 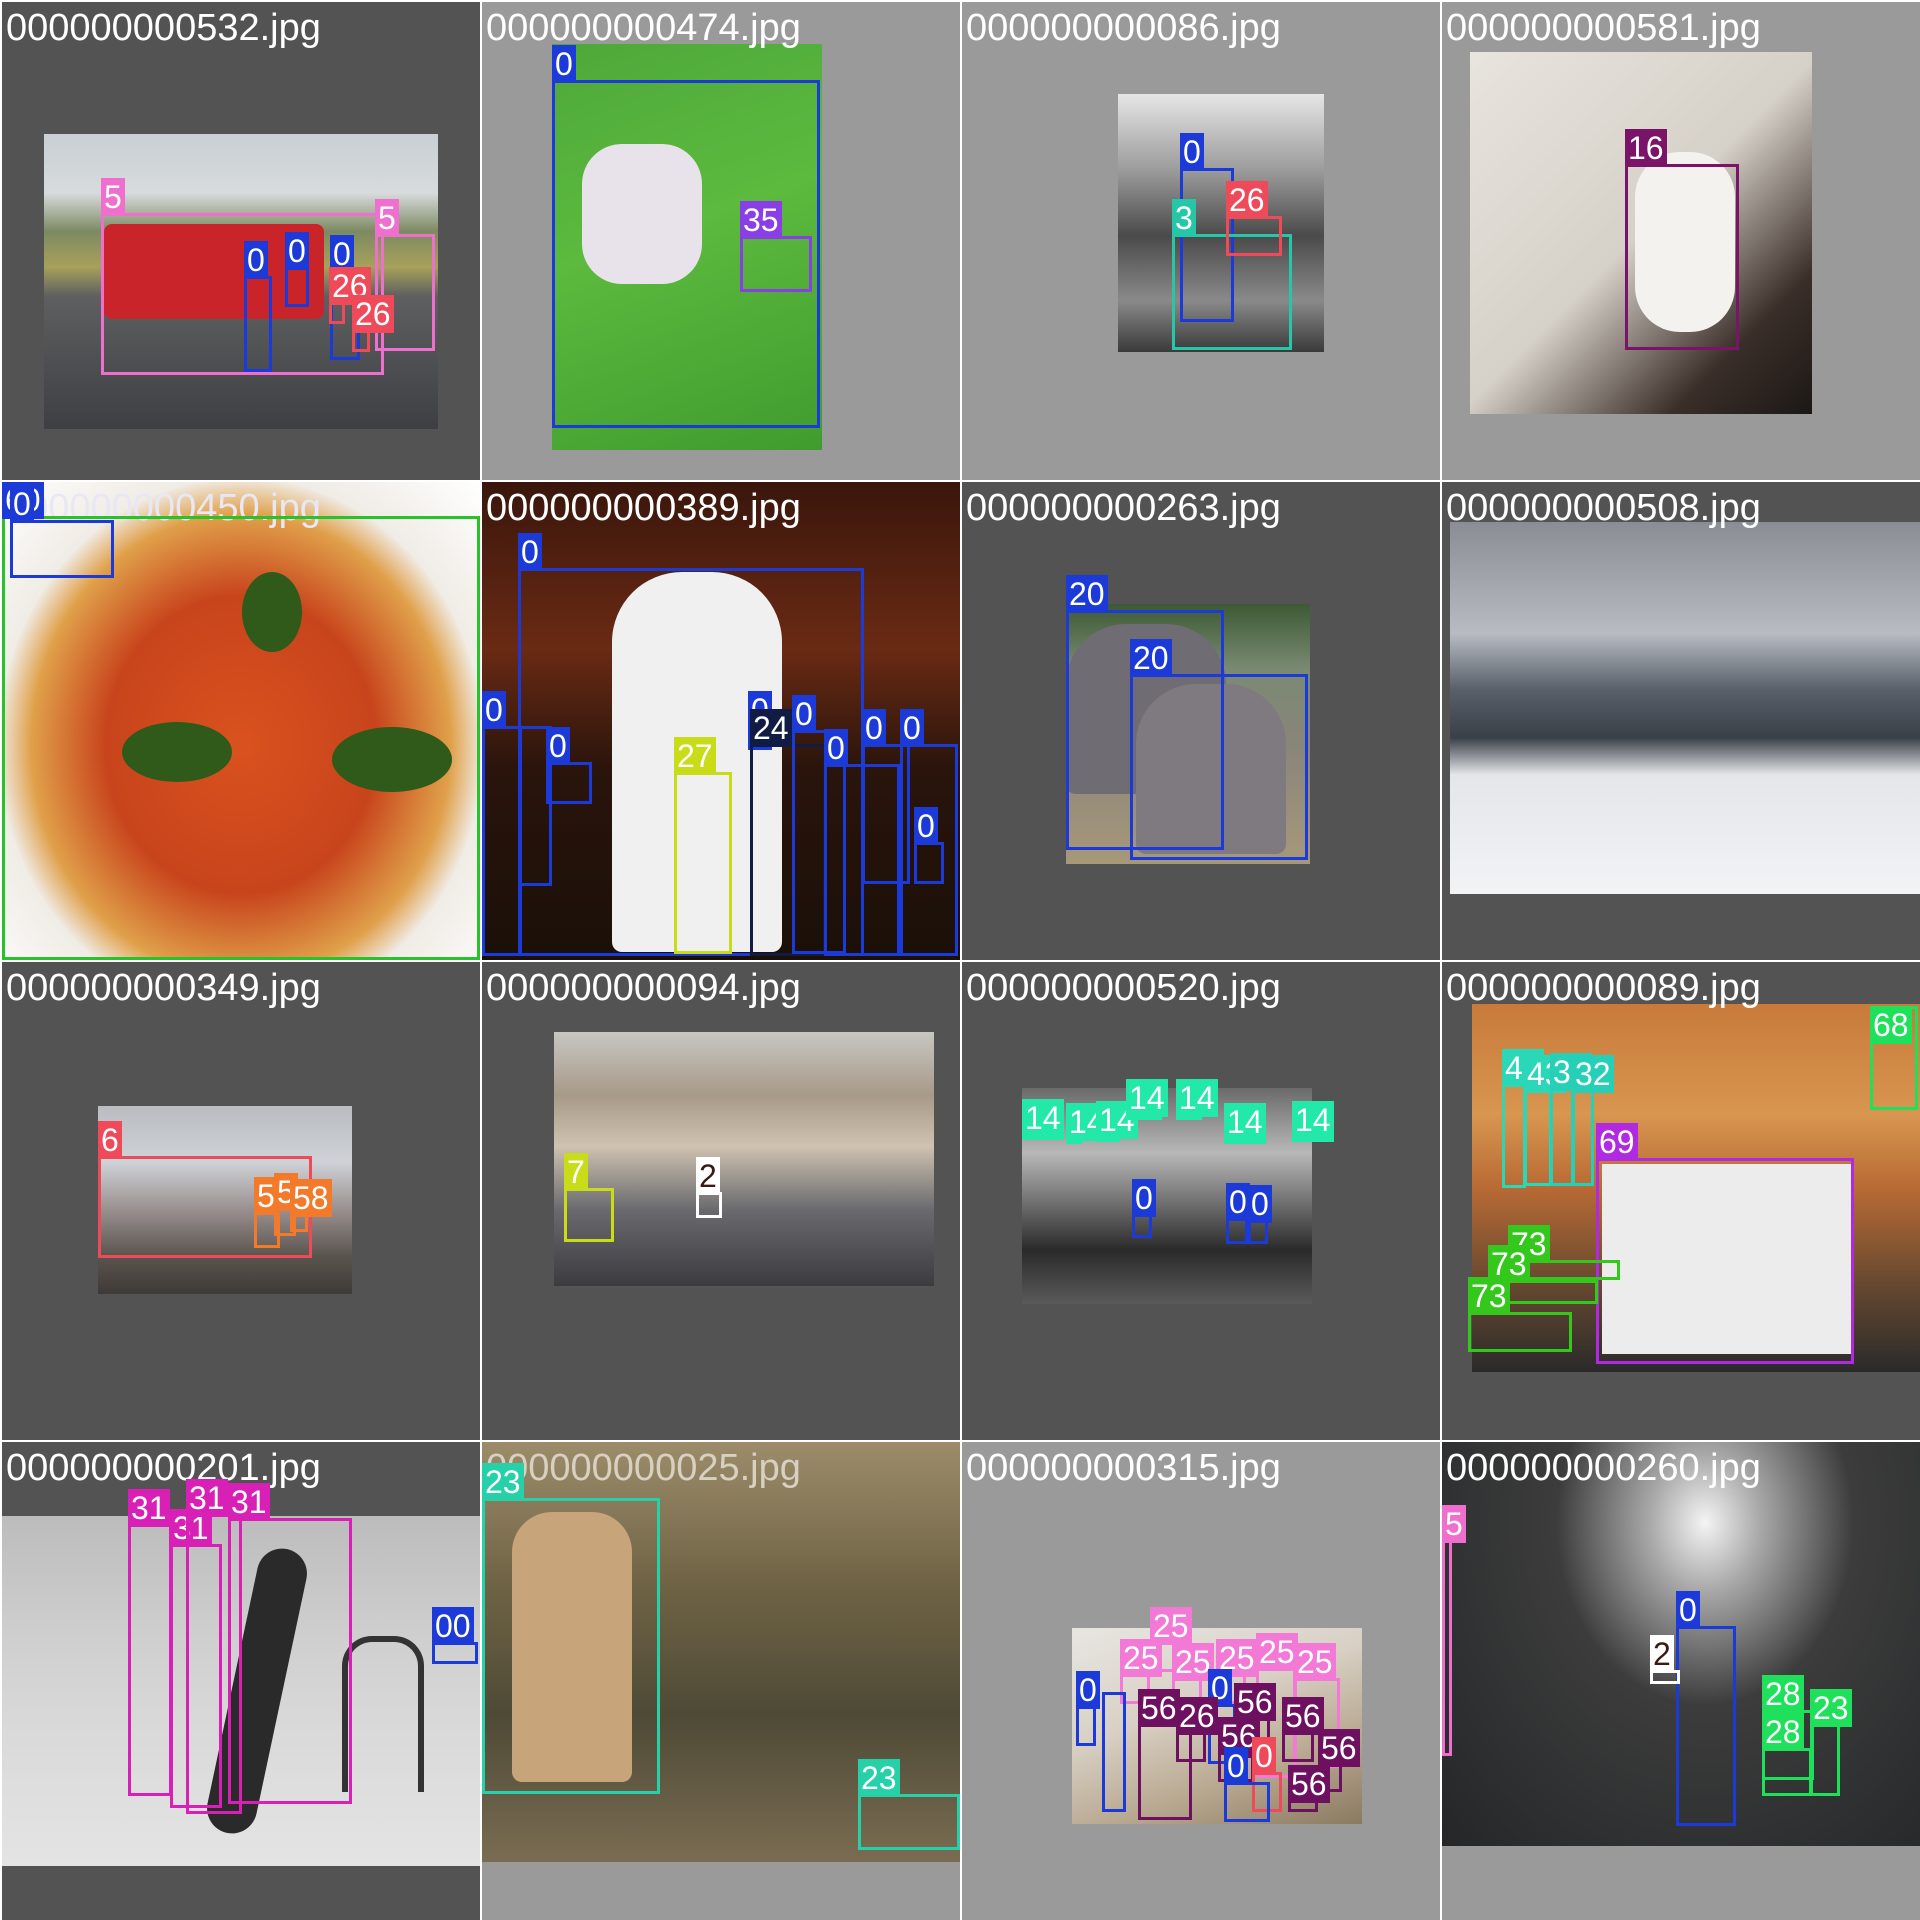 I want to click on image-tile: 000000000260.jpg 5 0 2 28 28 23, so click(x=1681, y=1681).